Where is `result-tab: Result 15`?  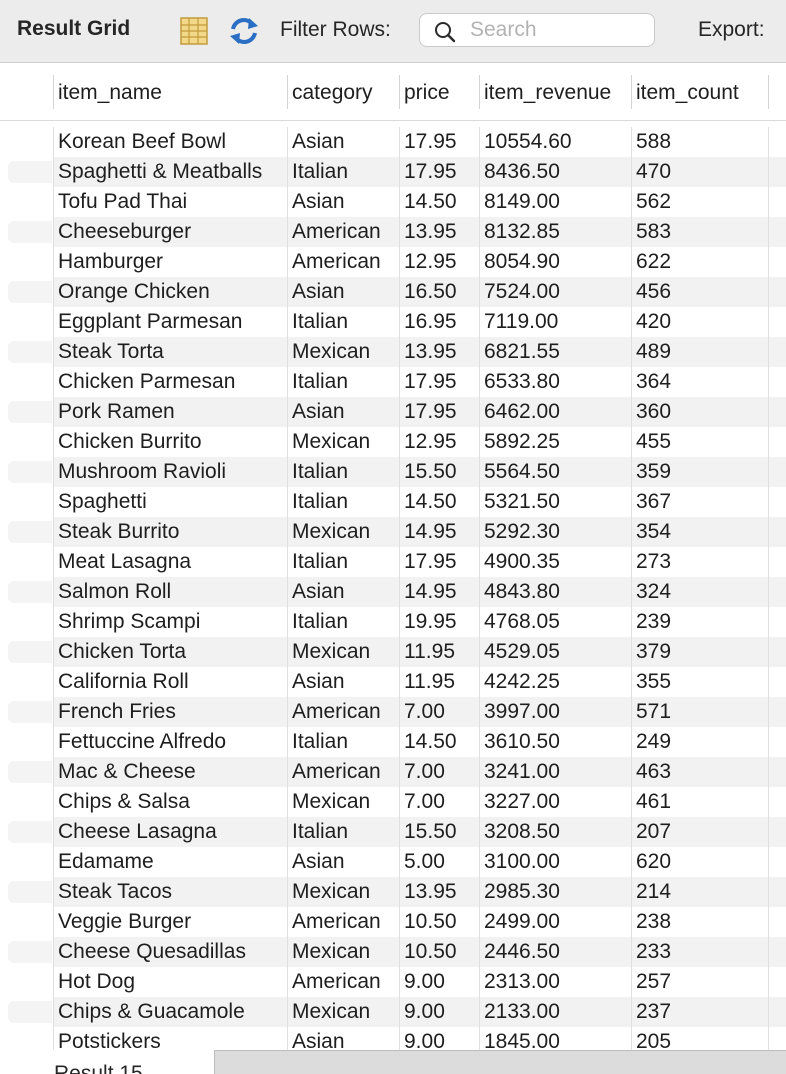
result-tab: Result 15 is located at coordinates (107, 1062).